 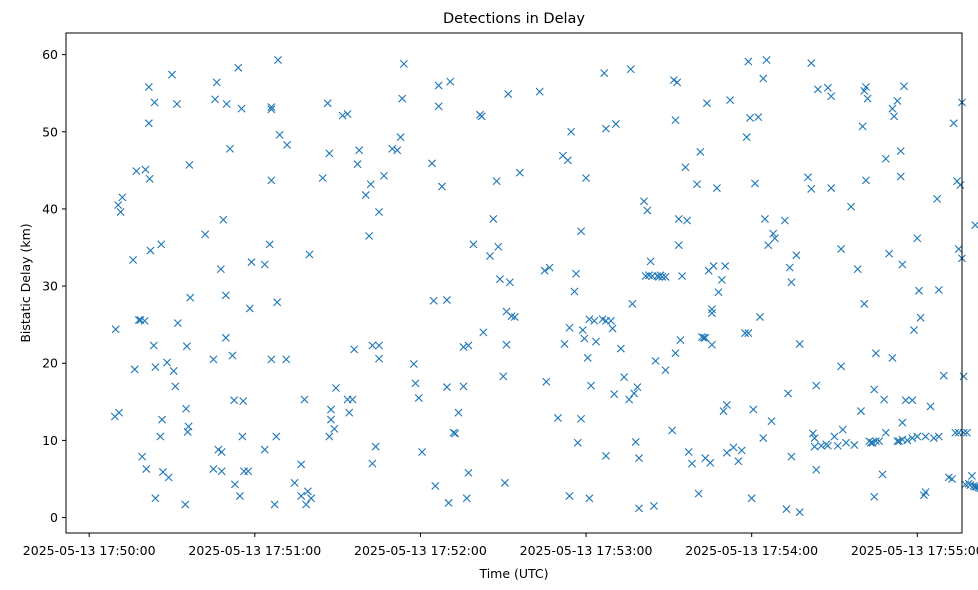 What do you see at coordinates (89, 550) in the screenshot?
I see `x-tick-label: 2025-05-13 17:50:00` at bounding box center [89, 550].